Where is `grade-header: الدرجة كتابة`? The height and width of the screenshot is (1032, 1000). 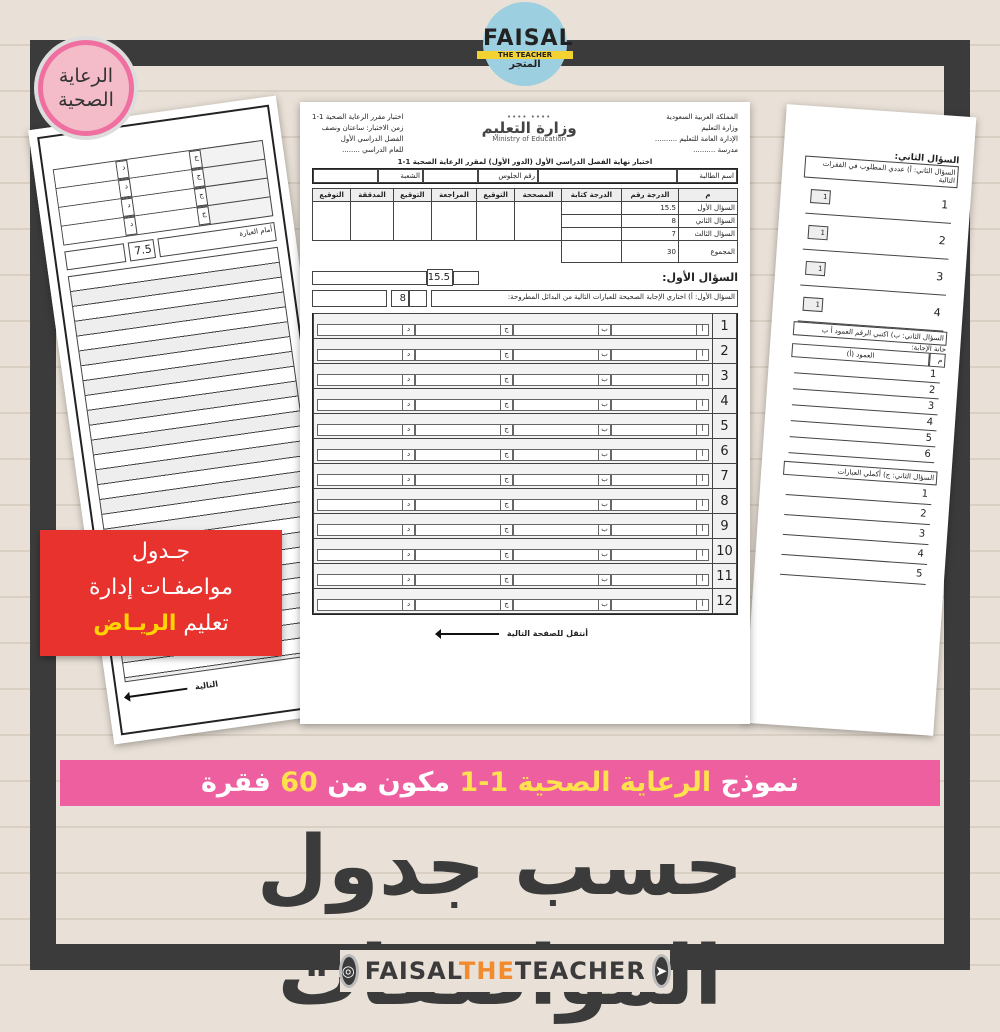 grade-header: الدرجة كتابة is located at coordinates (591, 195).